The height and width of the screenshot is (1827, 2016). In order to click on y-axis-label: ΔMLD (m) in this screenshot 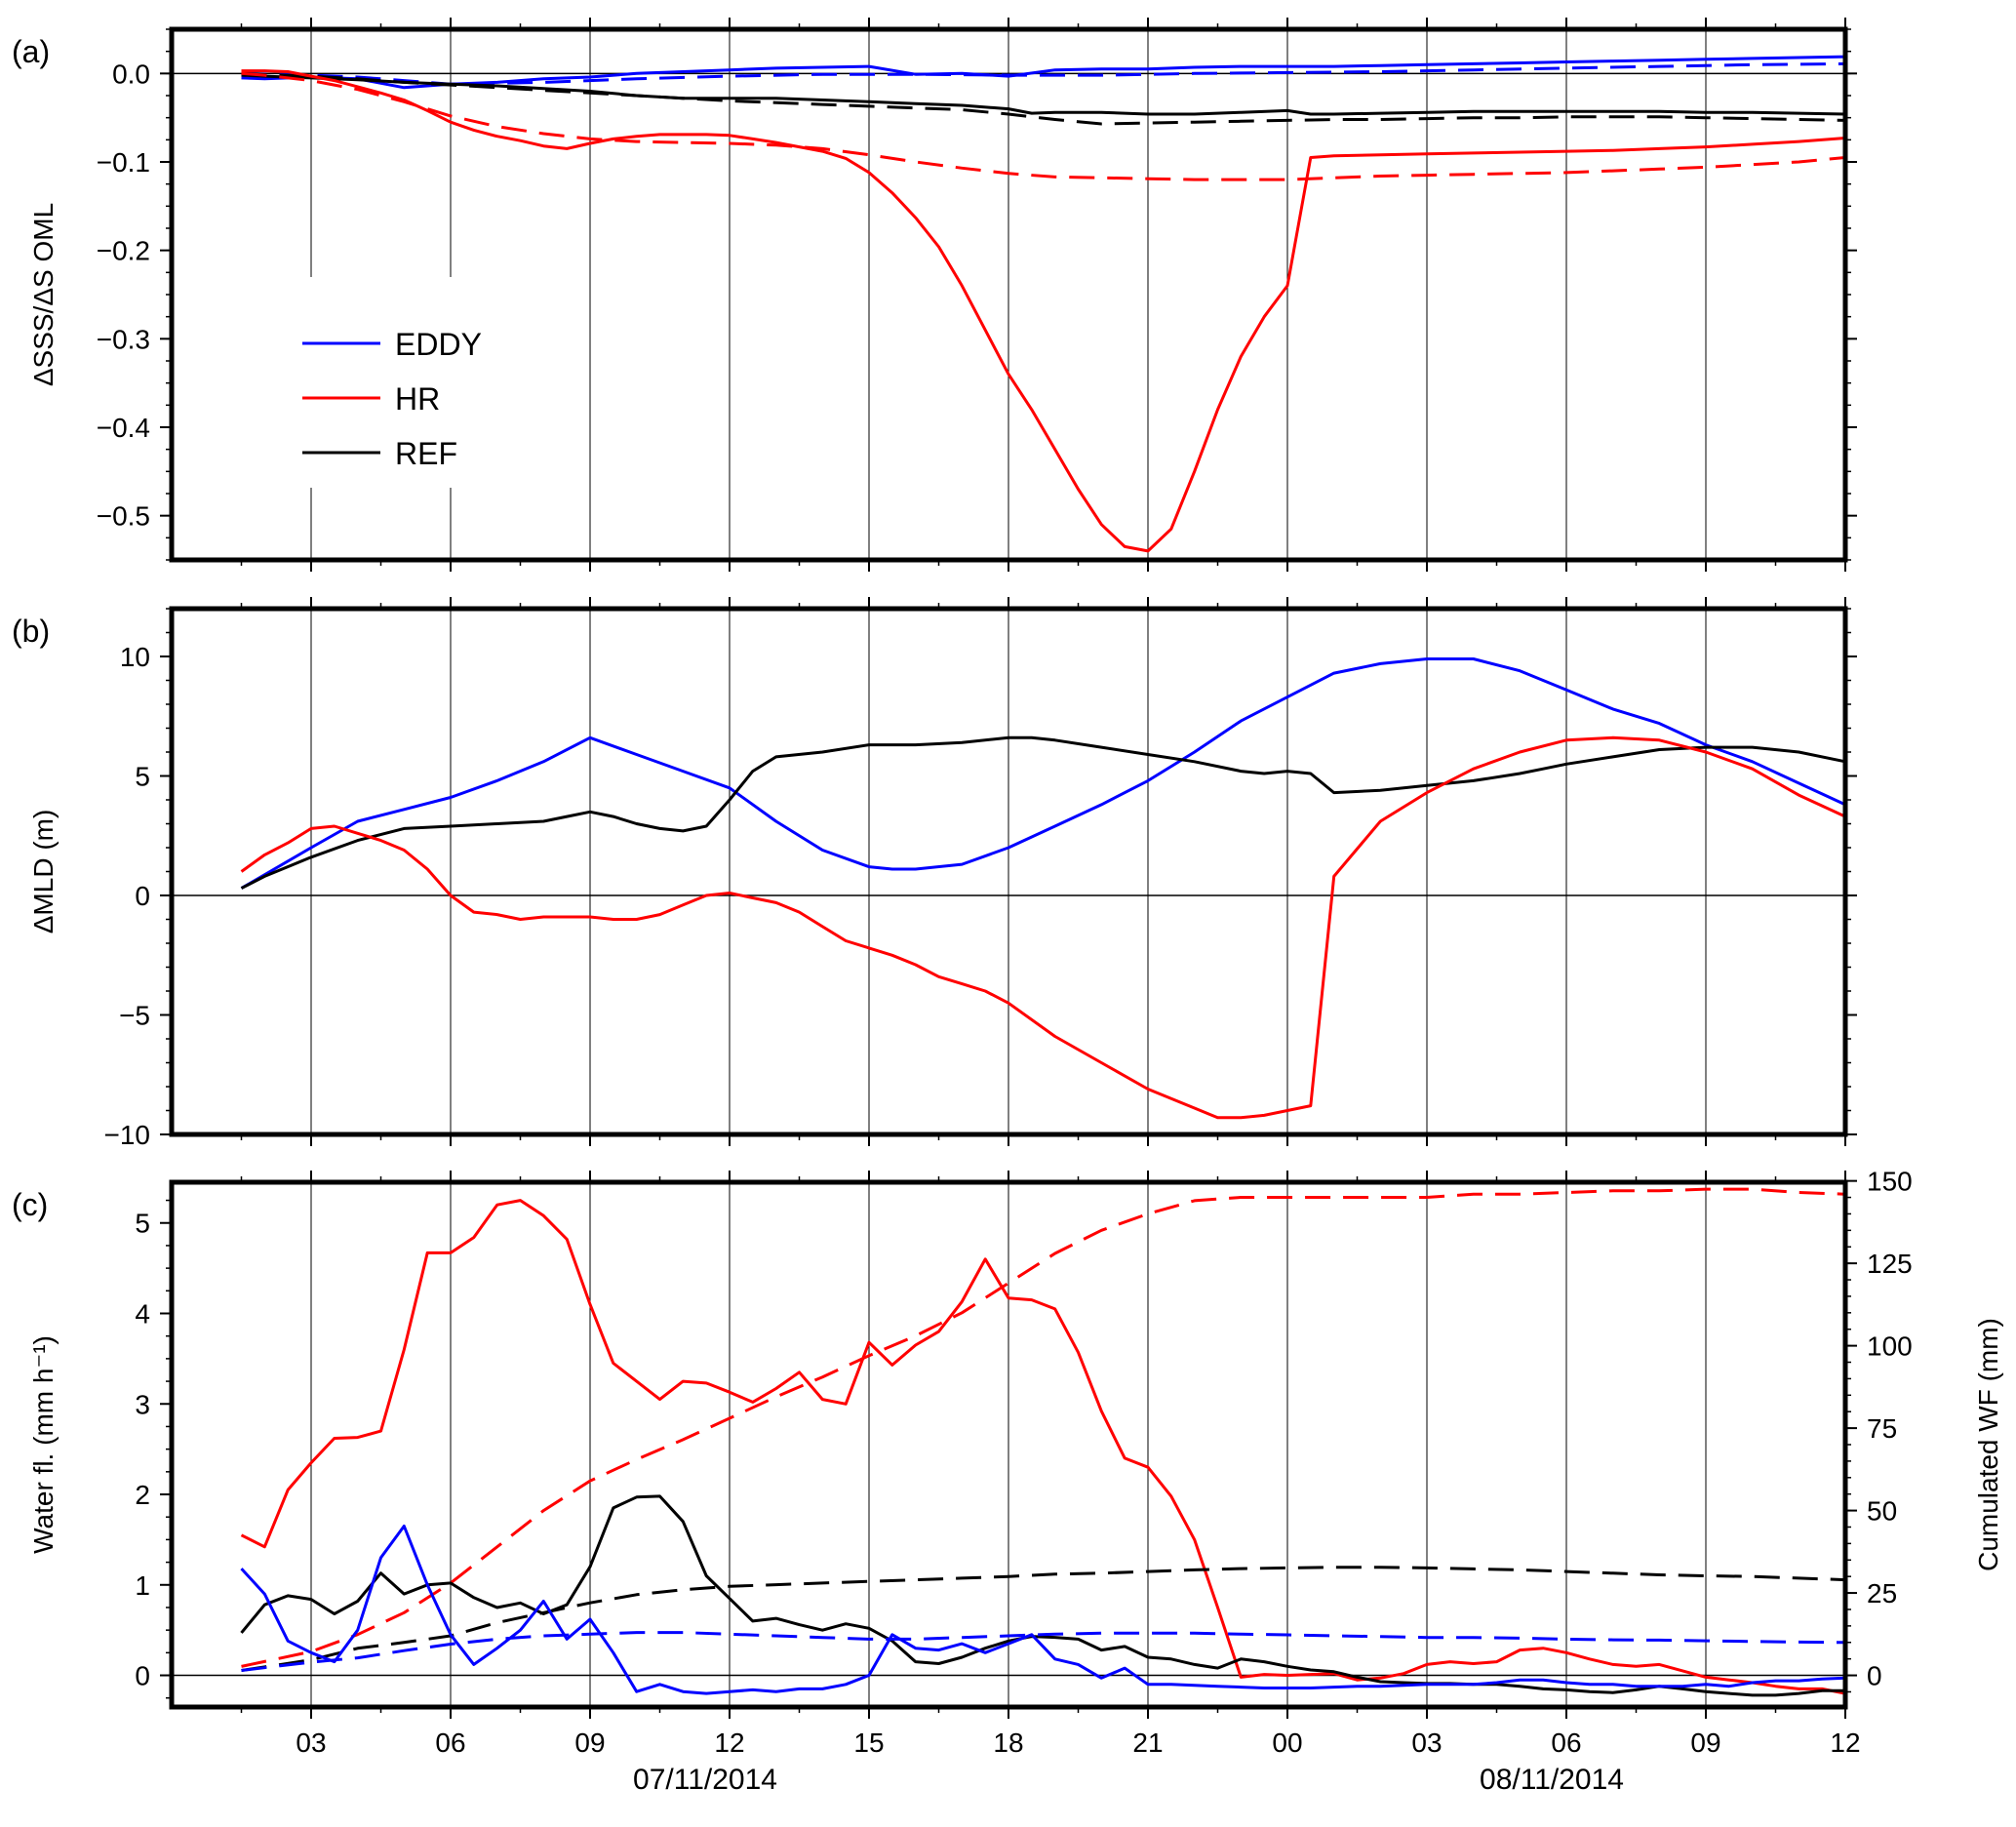, I will do `click(43, 872)`.